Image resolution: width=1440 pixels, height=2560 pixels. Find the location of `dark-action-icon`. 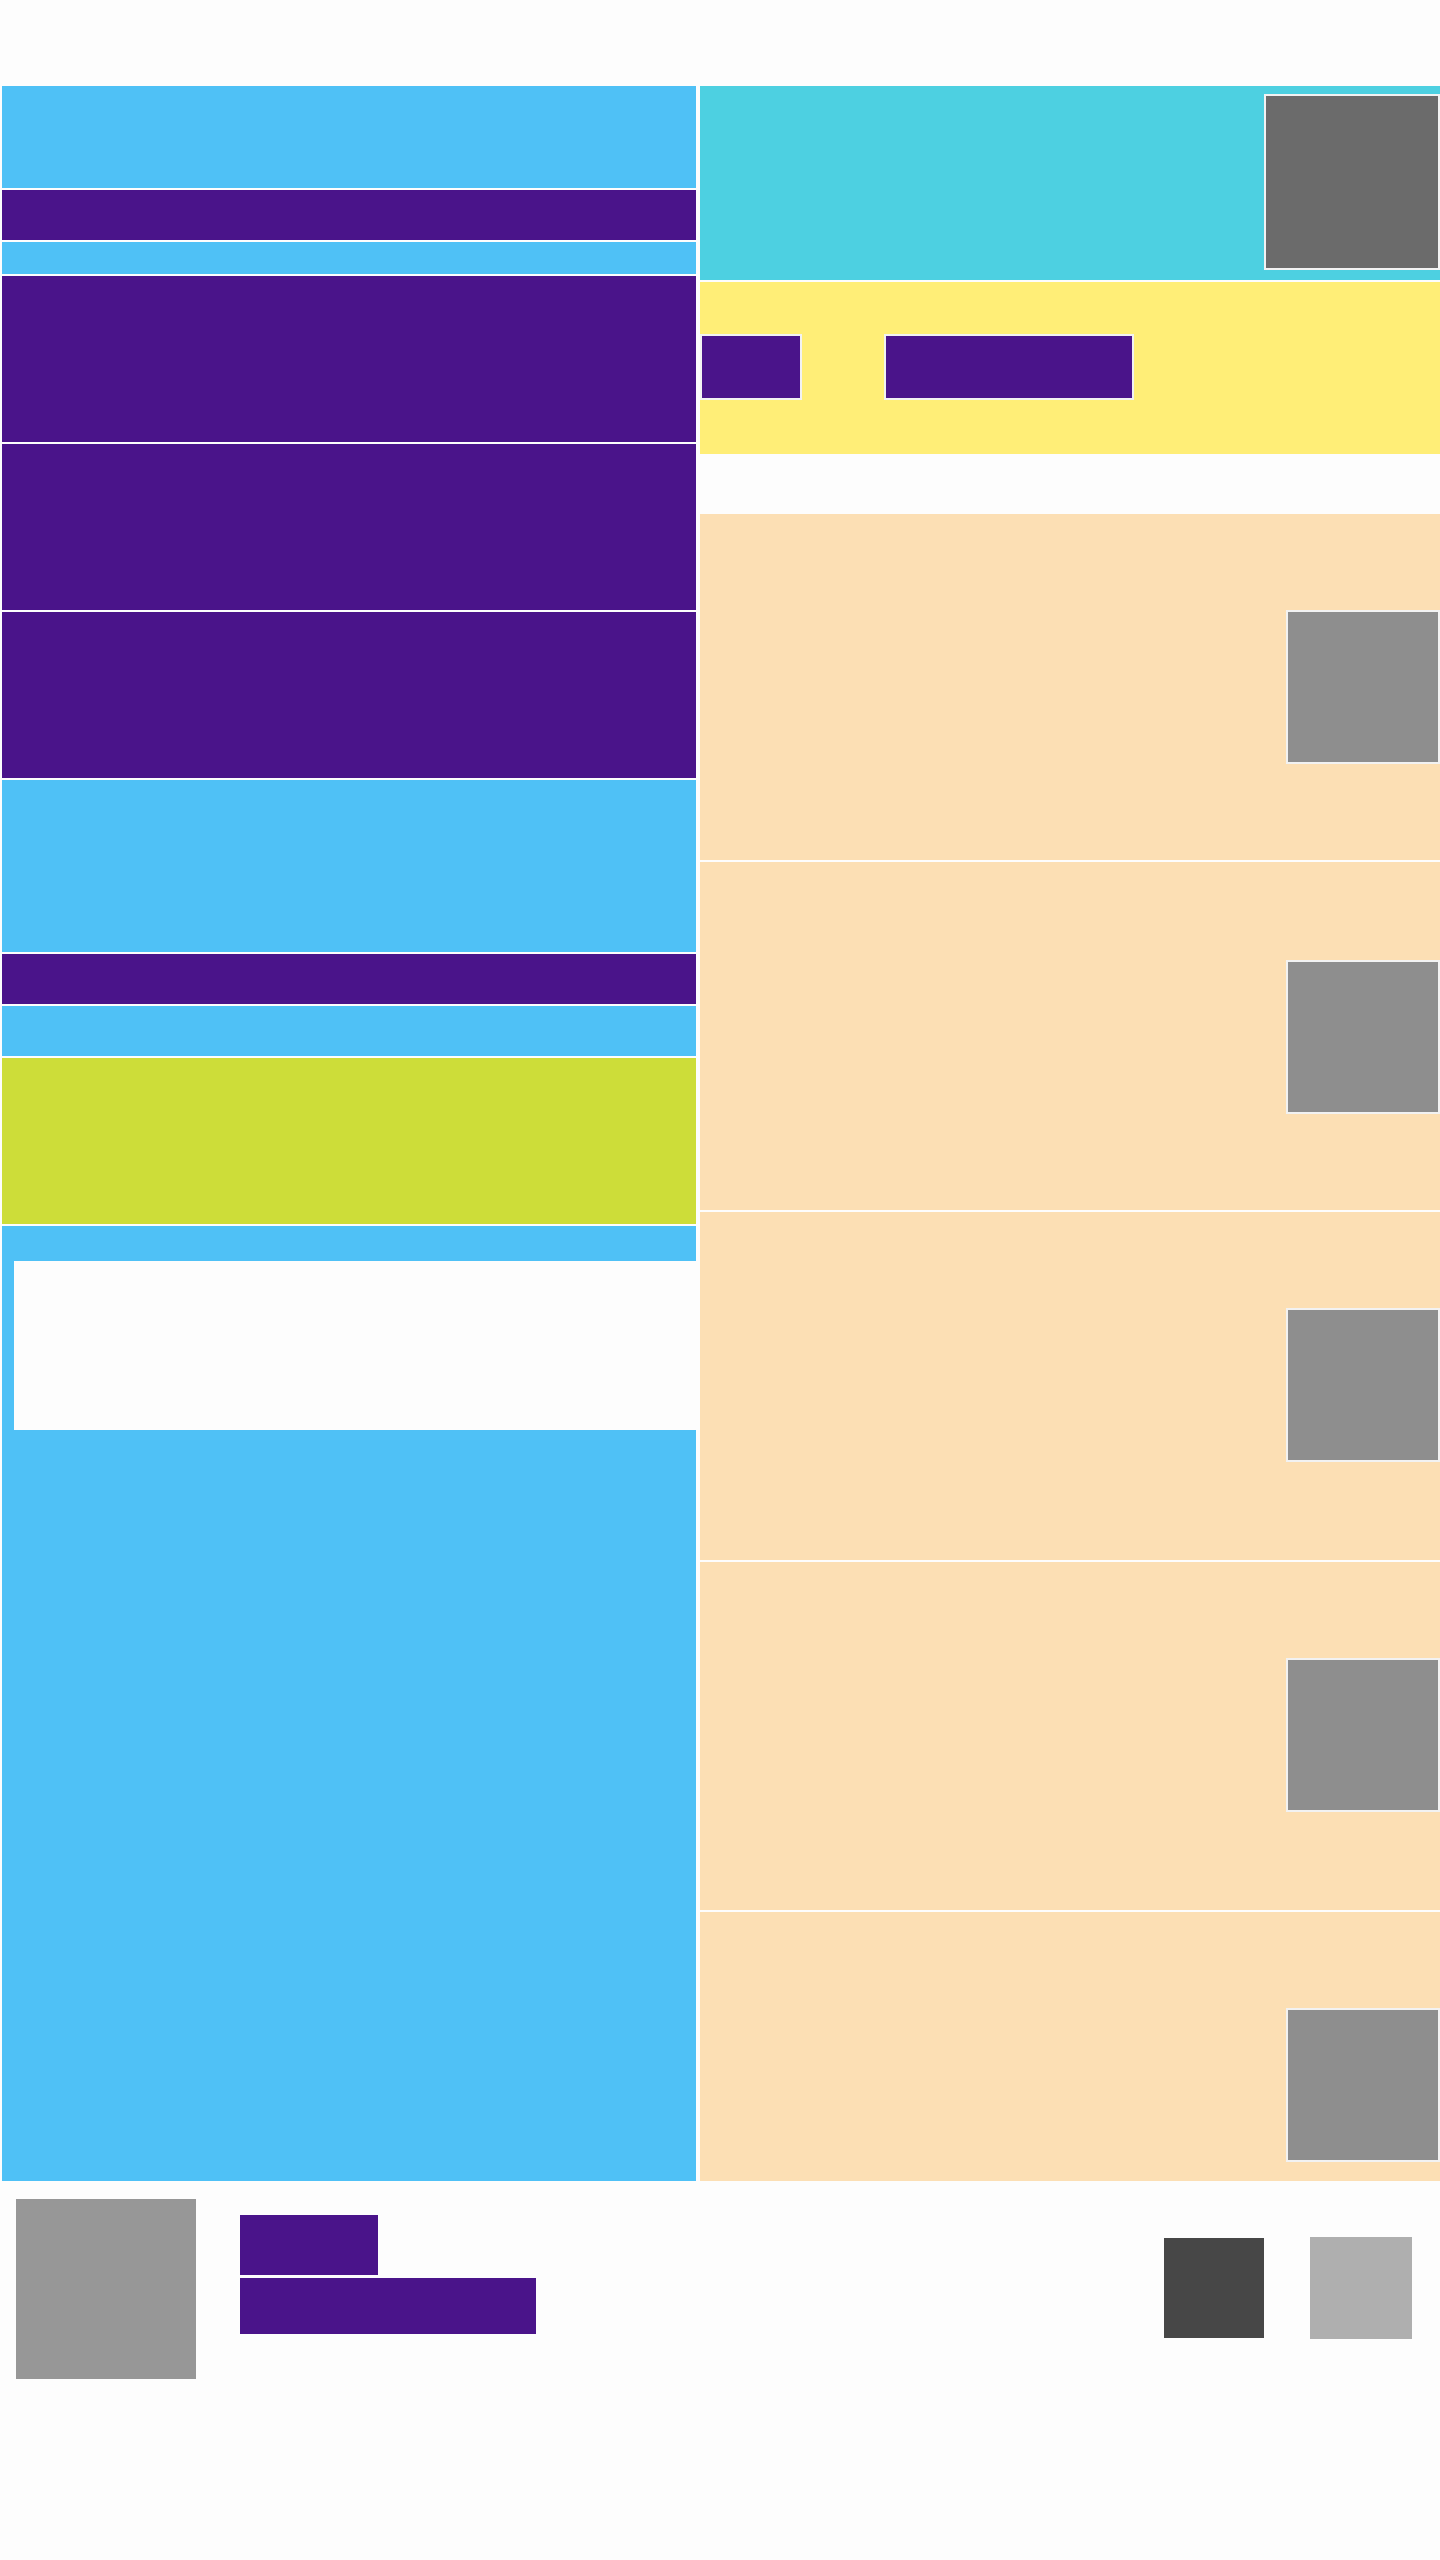

dark-action-icon is located at coordinates (1214, 2288).